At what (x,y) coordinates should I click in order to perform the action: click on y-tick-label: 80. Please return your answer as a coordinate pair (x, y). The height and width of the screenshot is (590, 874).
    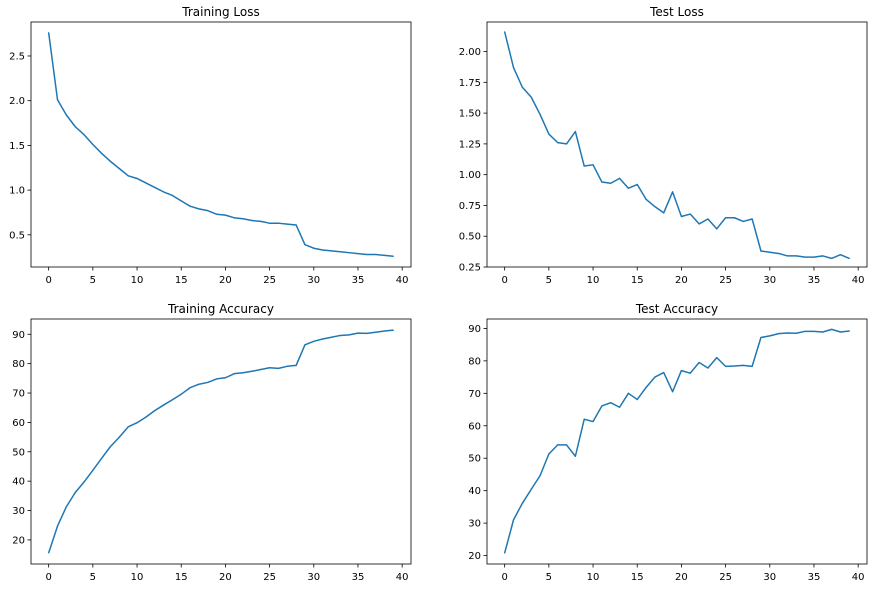
    Looking at the image, I should click on (18, 364).